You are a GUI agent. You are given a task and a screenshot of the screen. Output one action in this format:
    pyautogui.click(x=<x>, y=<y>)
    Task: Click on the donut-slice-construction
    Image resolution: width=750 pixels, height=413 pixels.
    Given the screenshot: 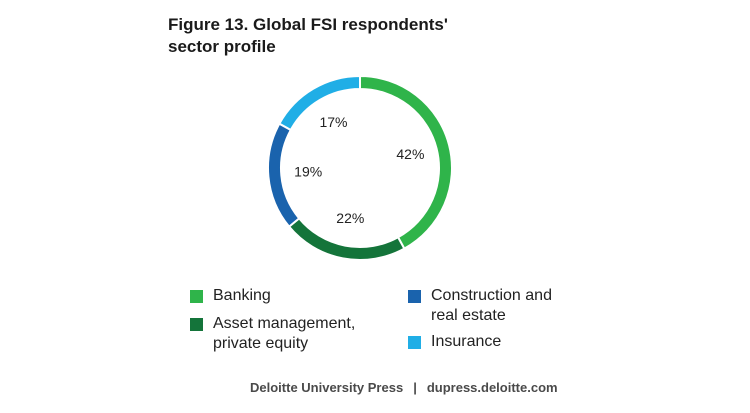 What is the action you would take?
    pyautogui.click(x=284, y=175)
    